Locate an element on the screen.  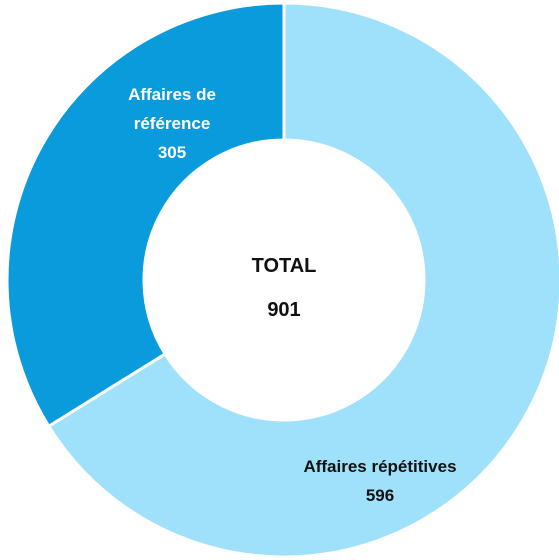
slice-label: Affaires répétitives 596 is located at coordinates (380, 481).